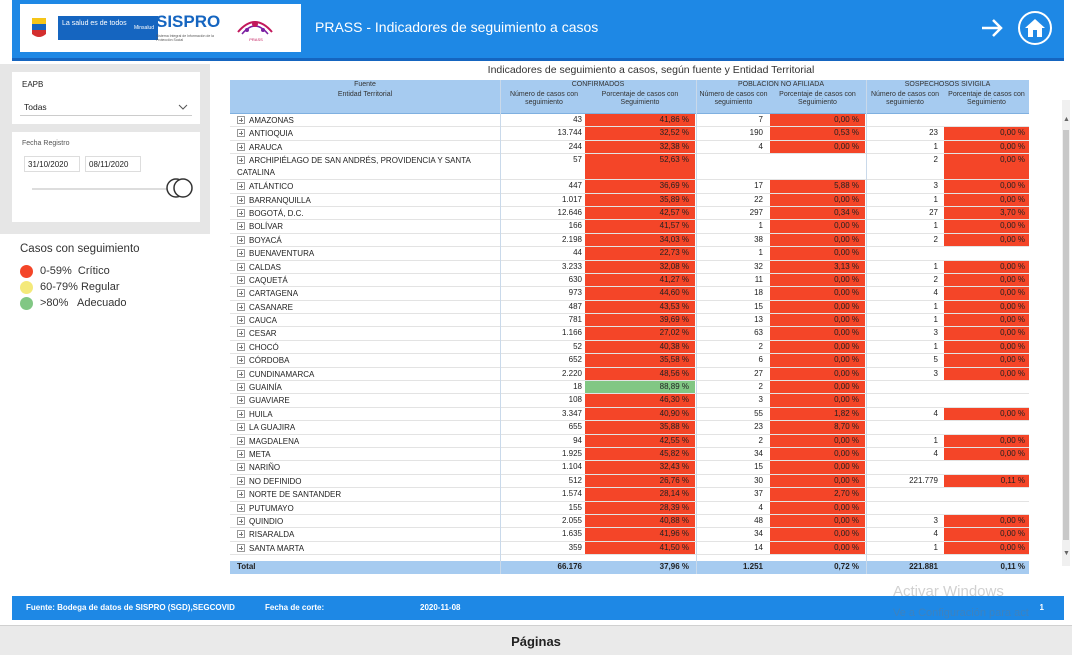 The image size is (1072, 655). What do you see at coordinates (629, 428) in the screenshot?
I see `table-row: LA GUAJIRA 655 35,88 % 23 8,70 %` at bounding box center [629, 428].